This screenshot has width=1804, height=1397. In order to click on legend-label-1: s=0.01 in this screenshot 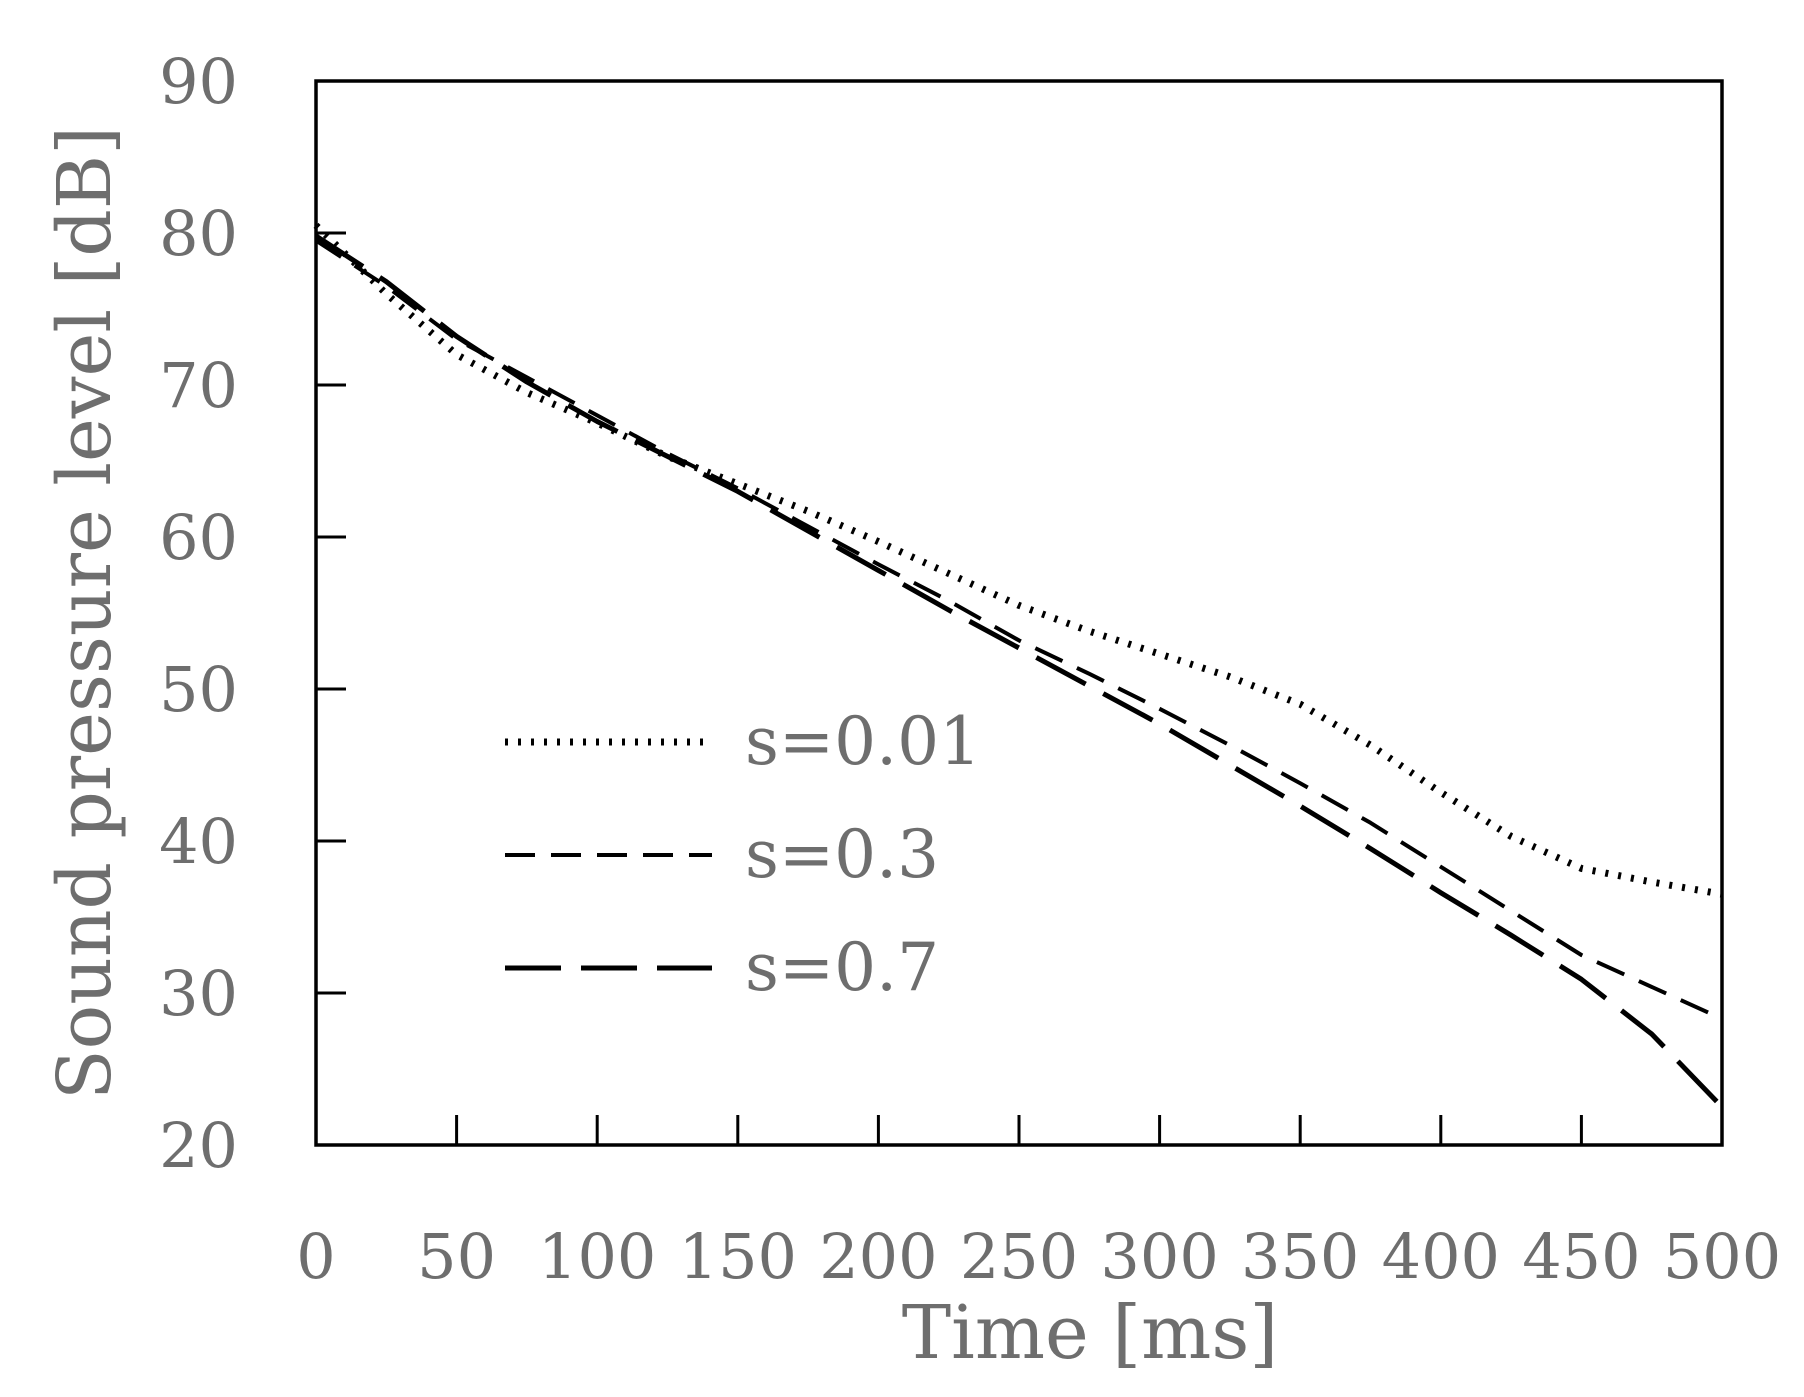, I will do `click(863, 741)`.